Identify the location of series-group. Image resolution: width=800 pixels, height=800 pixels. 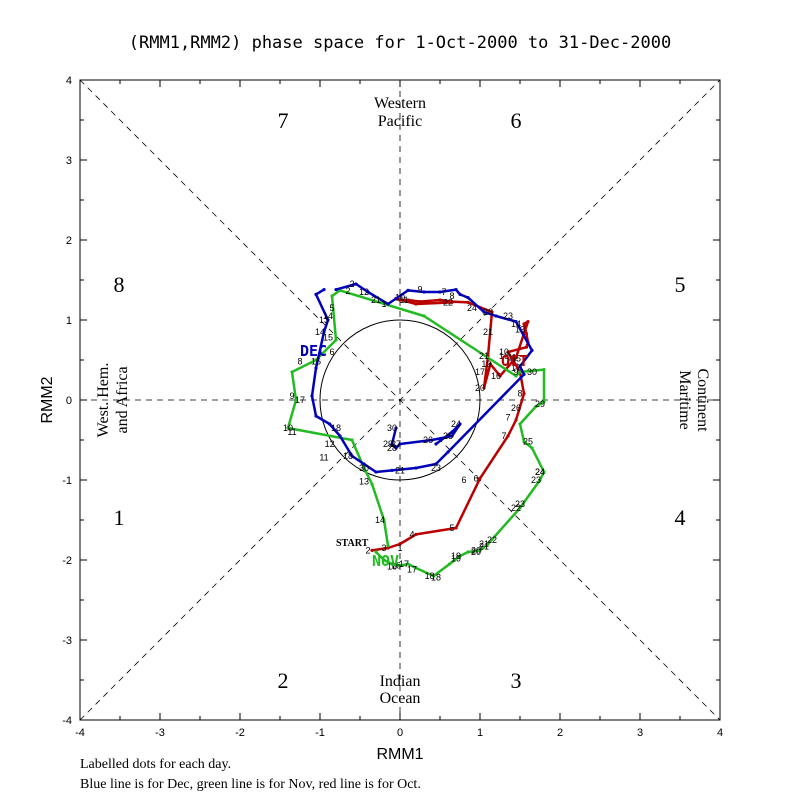
(416, 430).